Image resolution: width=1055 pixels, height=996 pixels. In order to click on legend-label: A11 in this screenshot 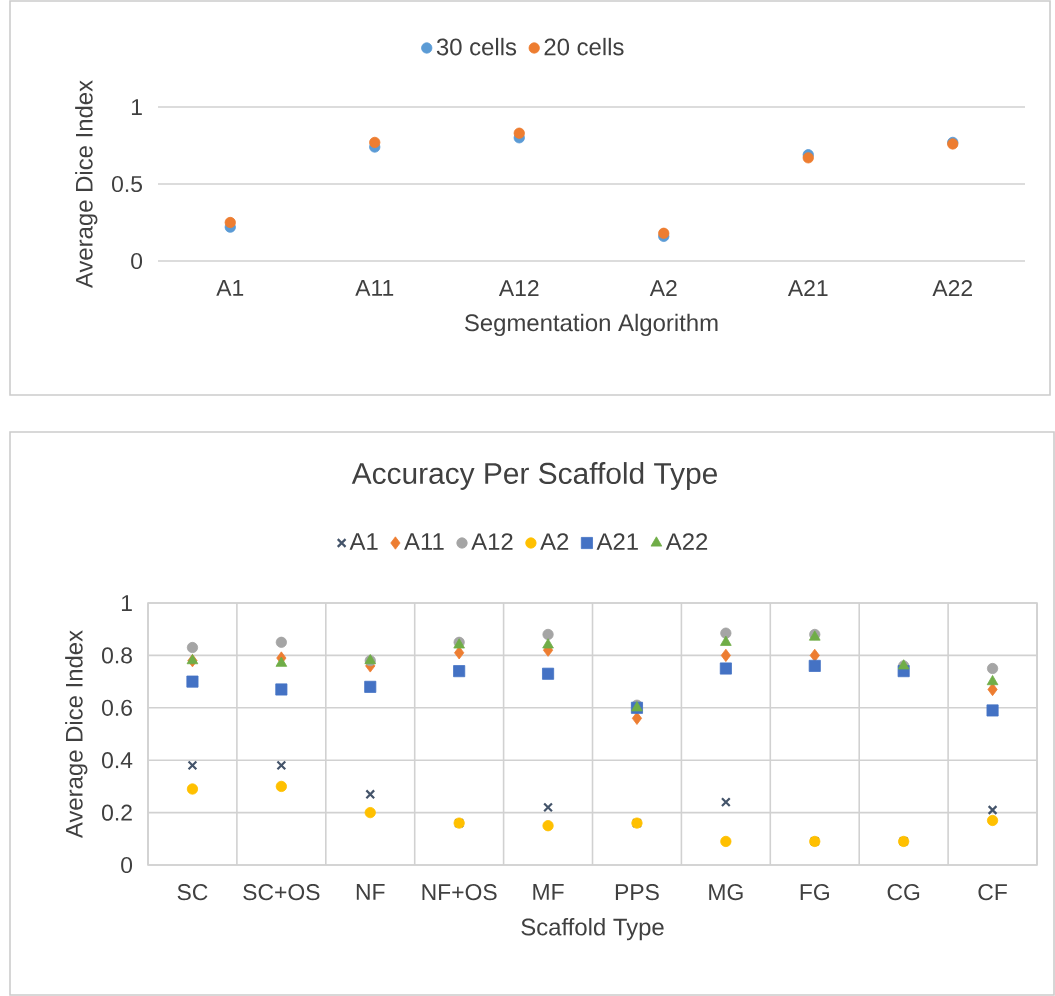, I will do `click(424, 541)`.